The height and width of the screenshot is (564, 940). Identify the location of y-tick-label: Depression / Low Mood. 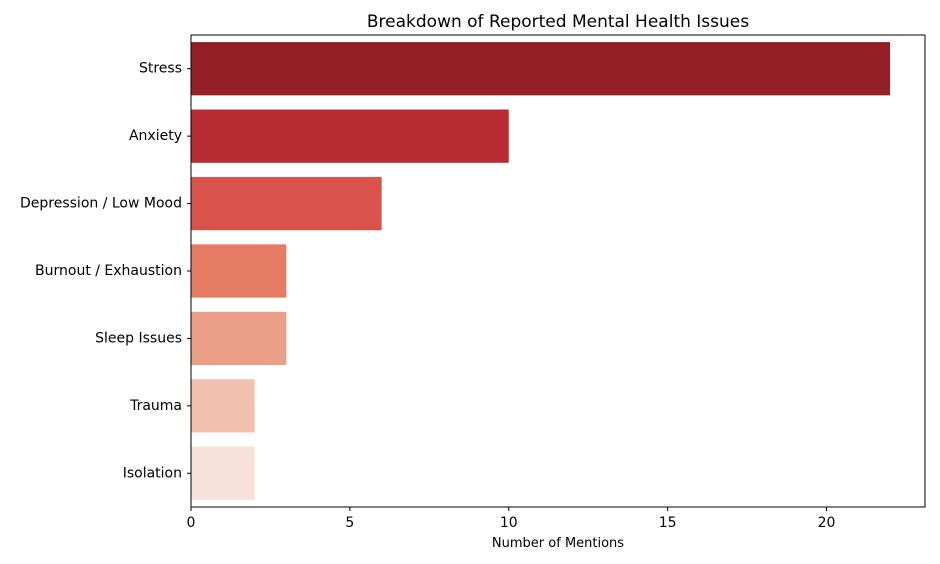
(101, 204).